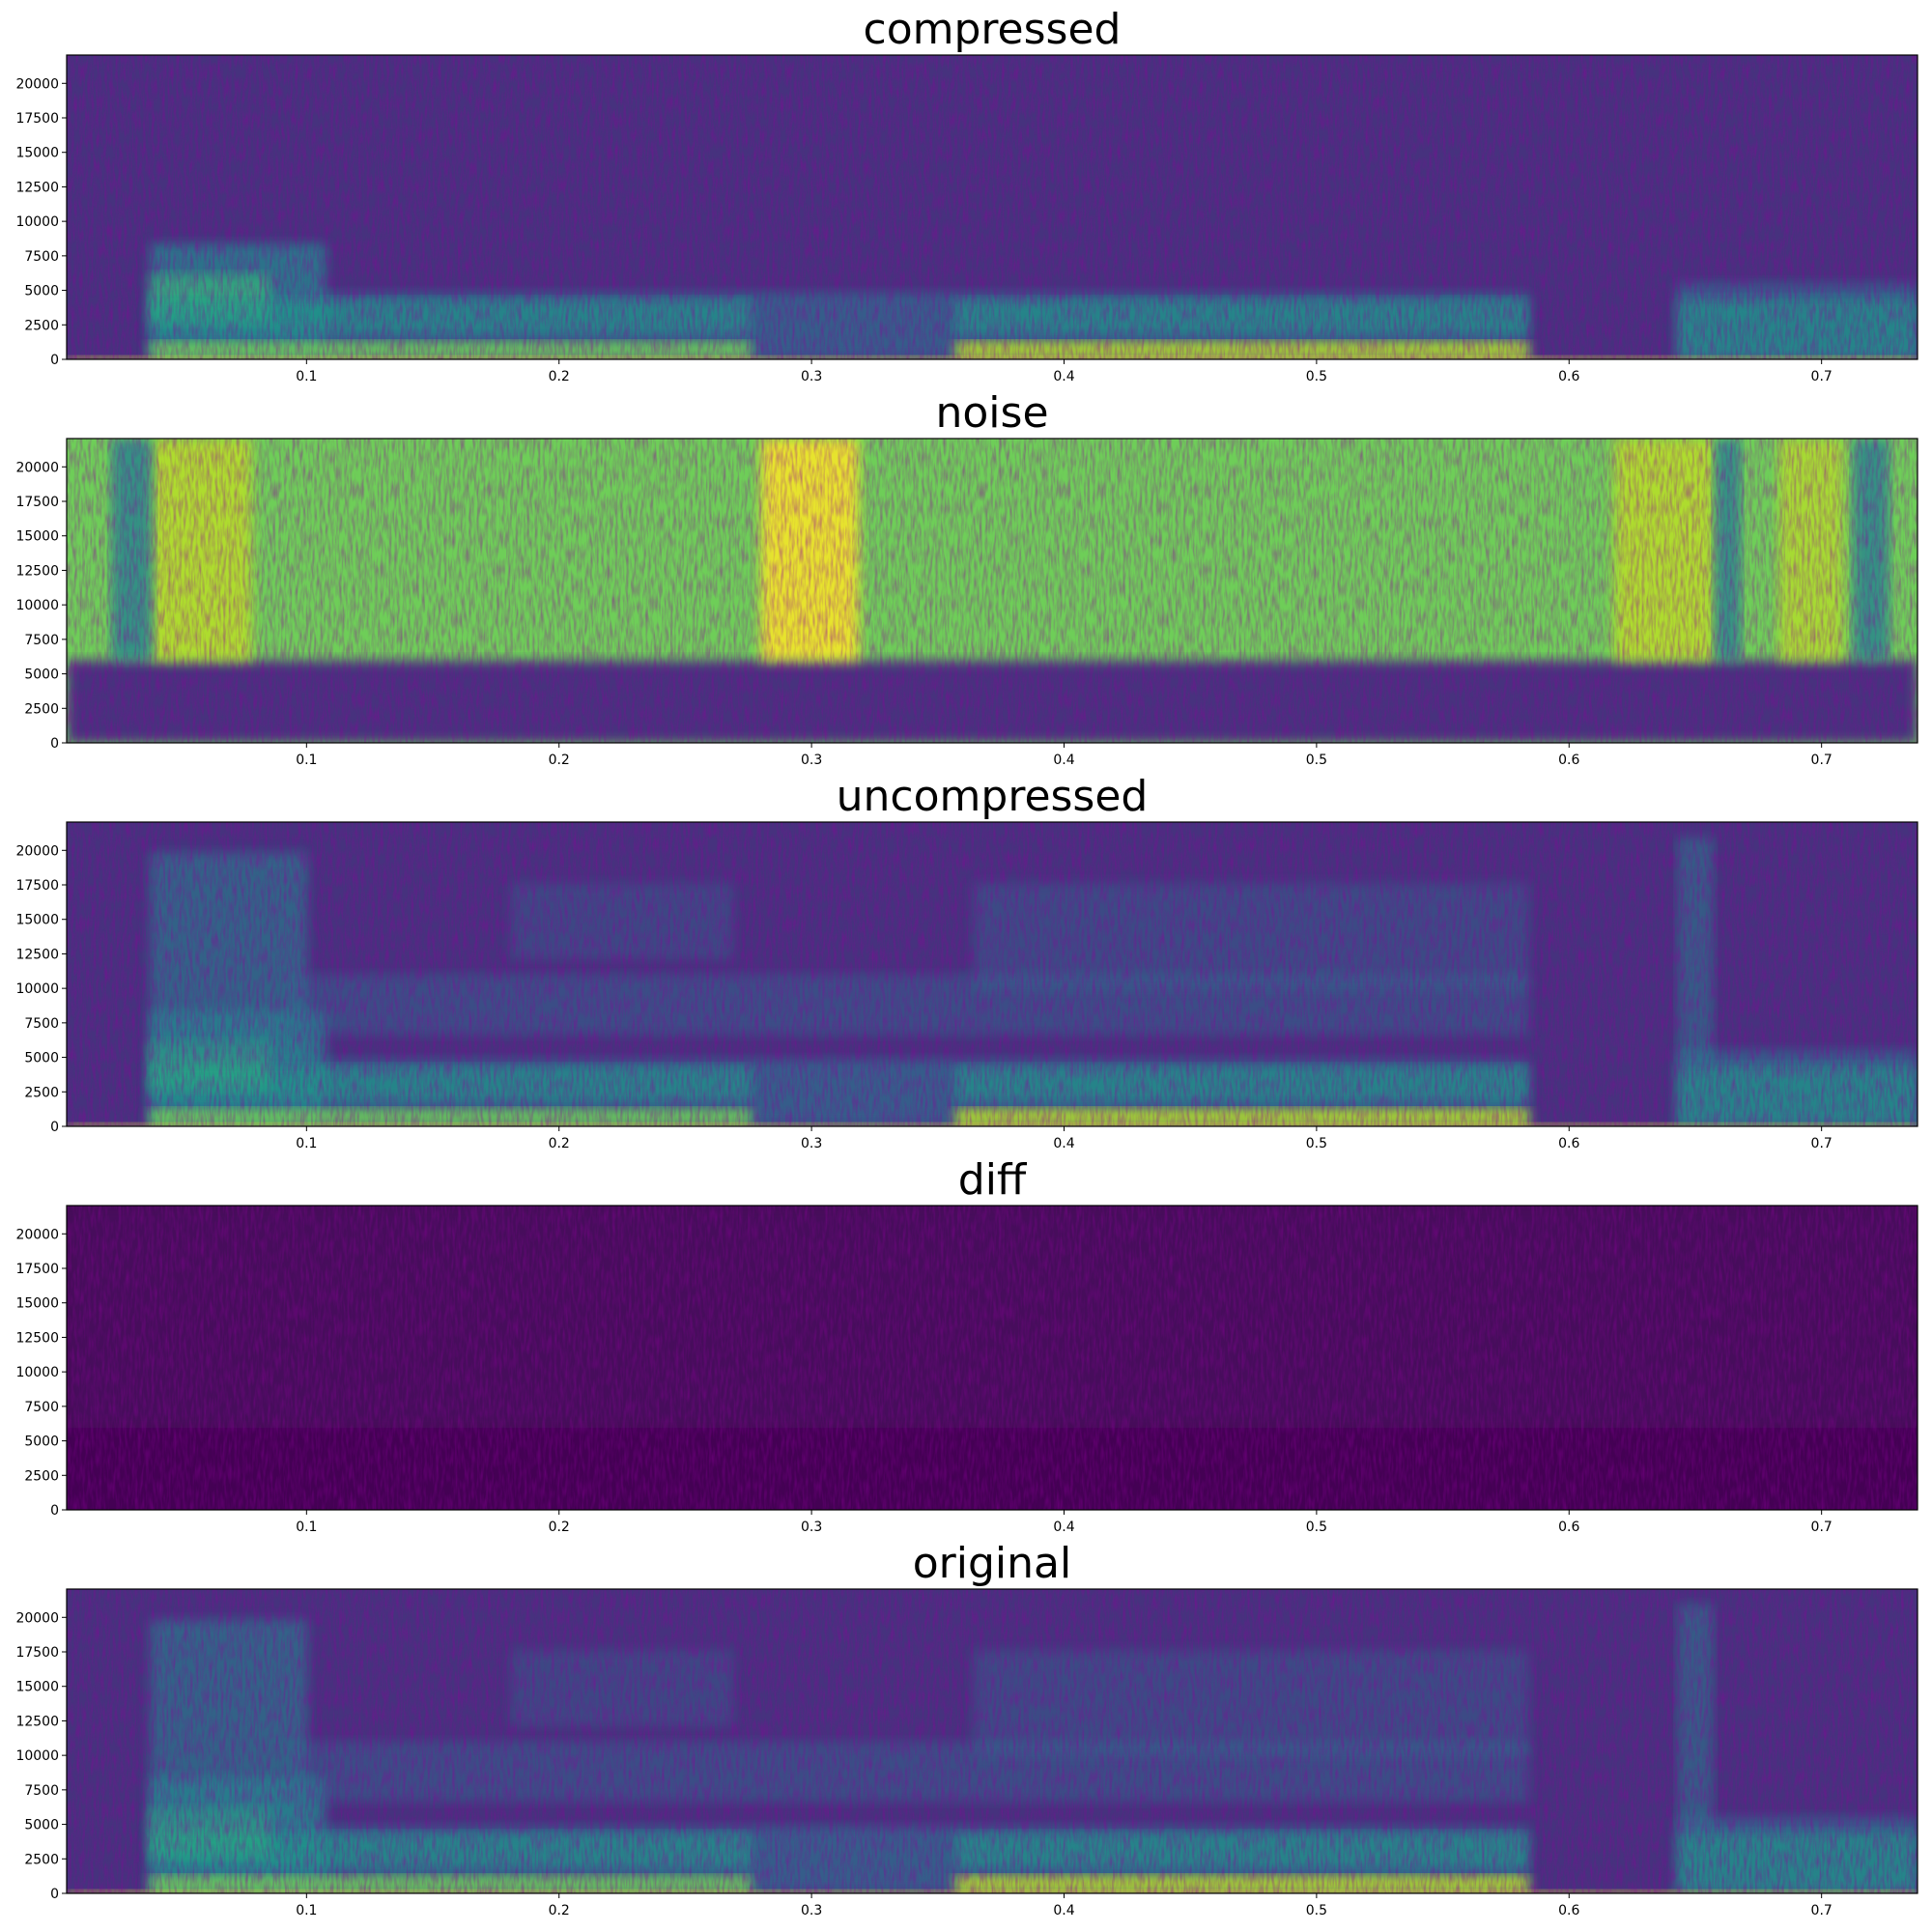 The width and height of the screenshot is (1932, 1932). What do you see at coordinates (993, 29) in the screenshot?
I see `panel-title: compressed` at bounding box center [993, 29].